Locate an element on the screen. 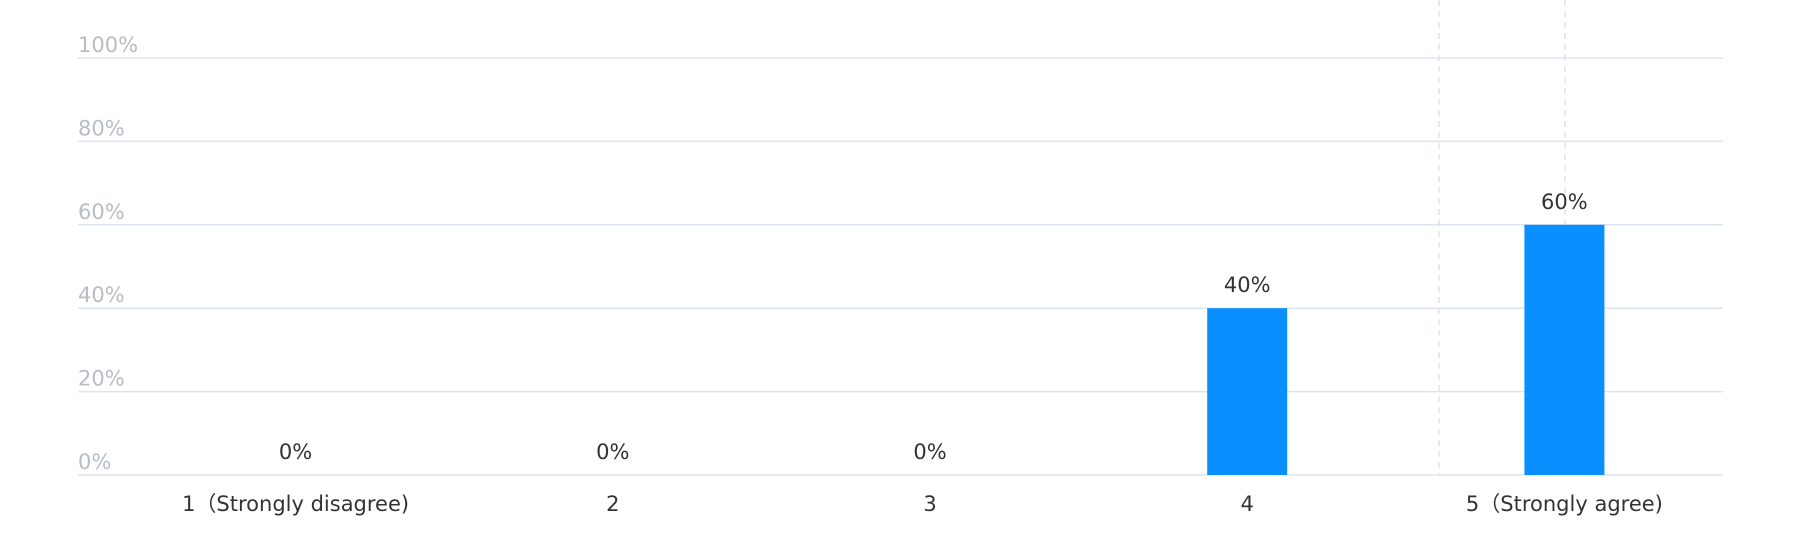 This screenshot has width=1796, height=549. value-label: 40% is located at coordinates (1247, 285).